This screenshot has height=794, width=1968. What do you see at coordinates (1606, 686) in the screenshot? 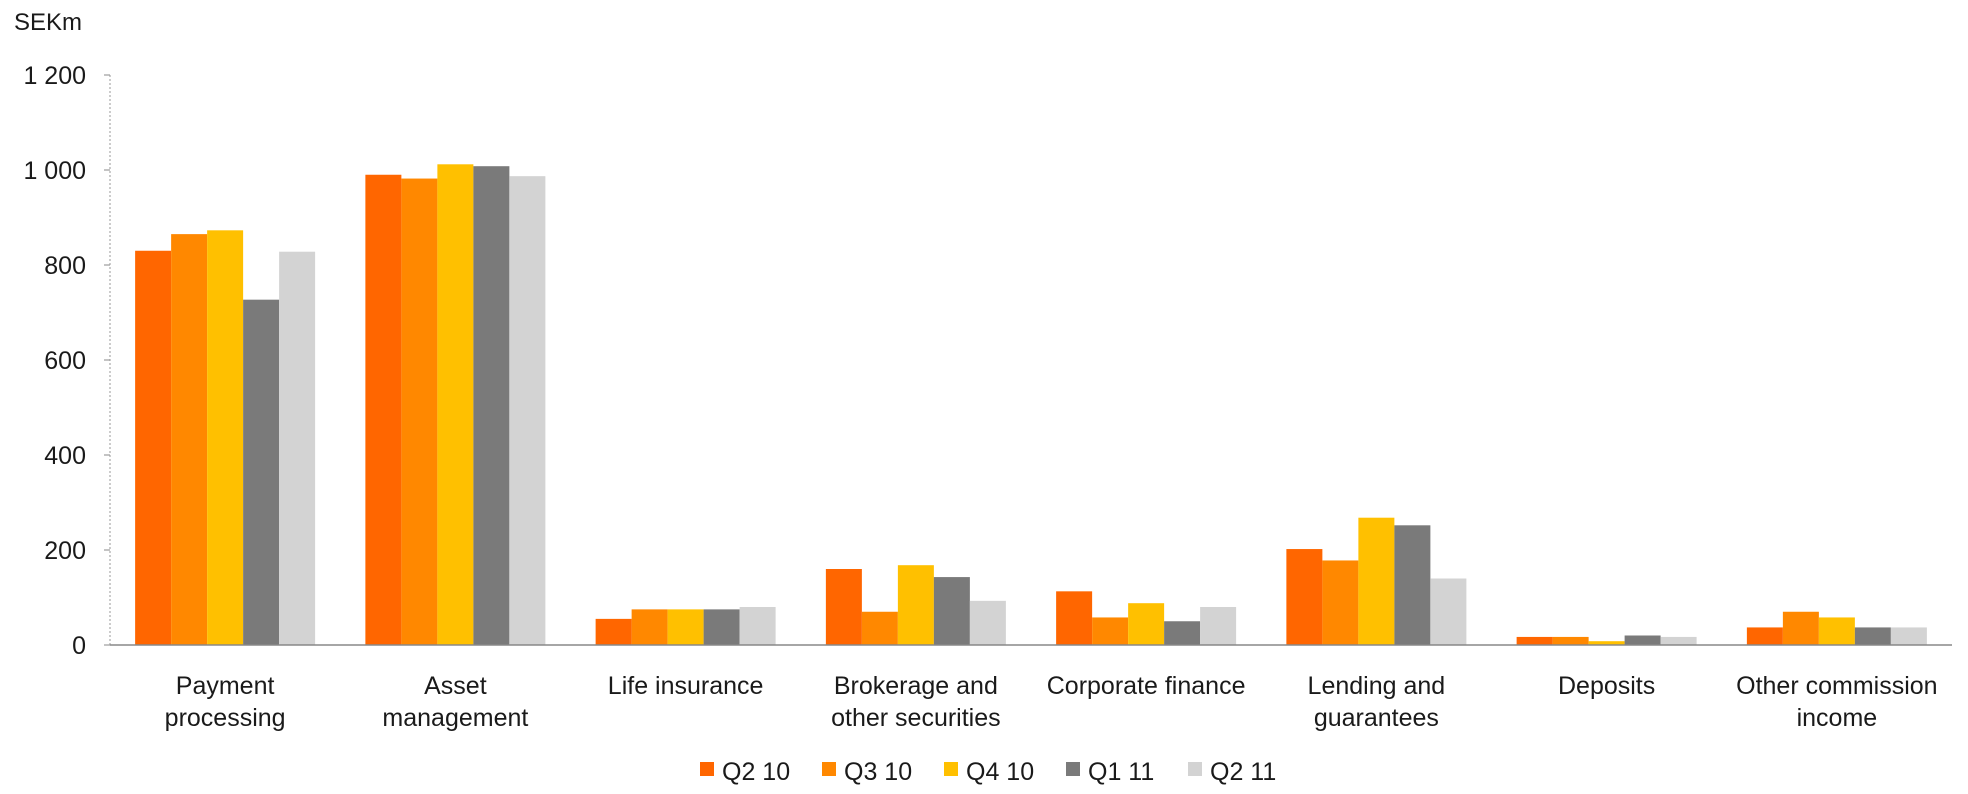
I see `category-label: Deposits` at bounding box center [1606, 686].